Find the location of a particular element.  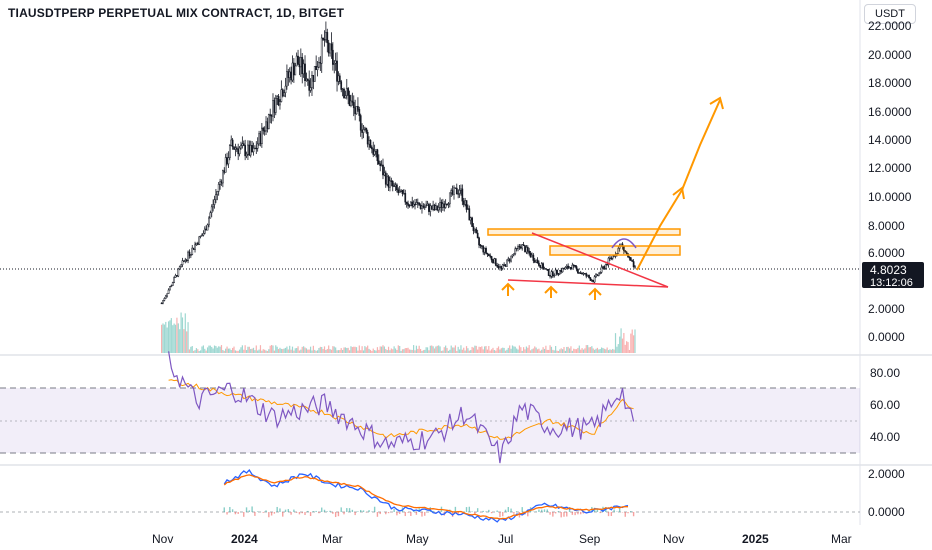

resistance-box-upper is located at coordinates (584, 232).